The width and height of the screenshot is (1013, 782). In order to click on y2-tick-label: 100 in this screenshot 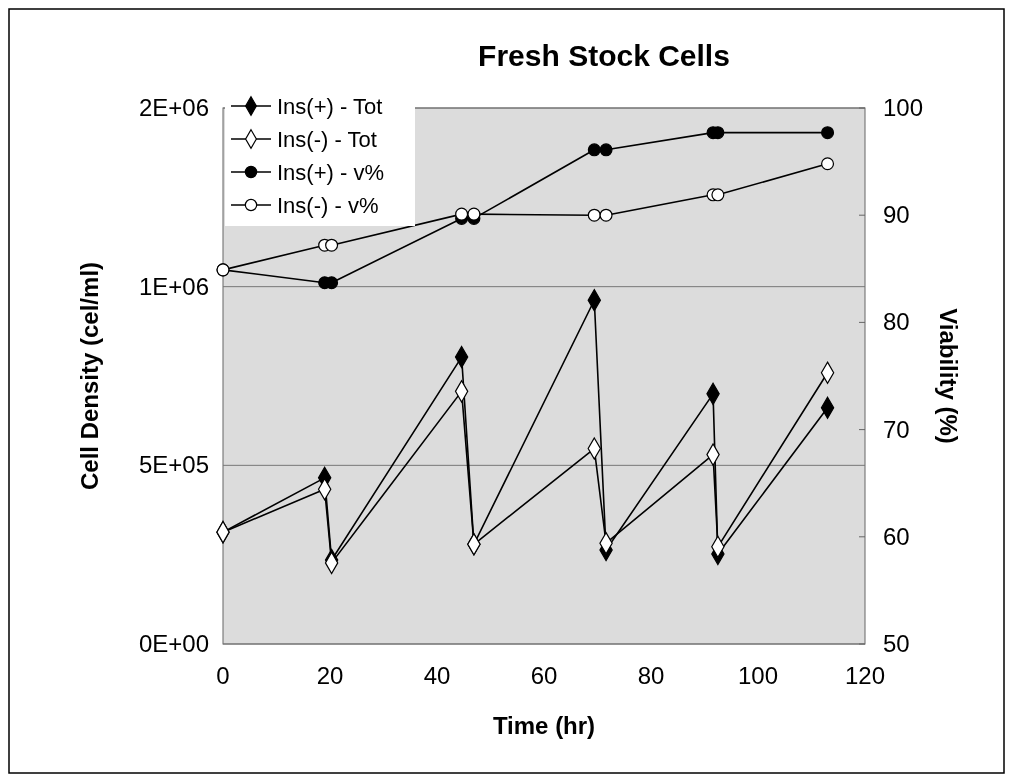, I will do `click(903, 107)`.